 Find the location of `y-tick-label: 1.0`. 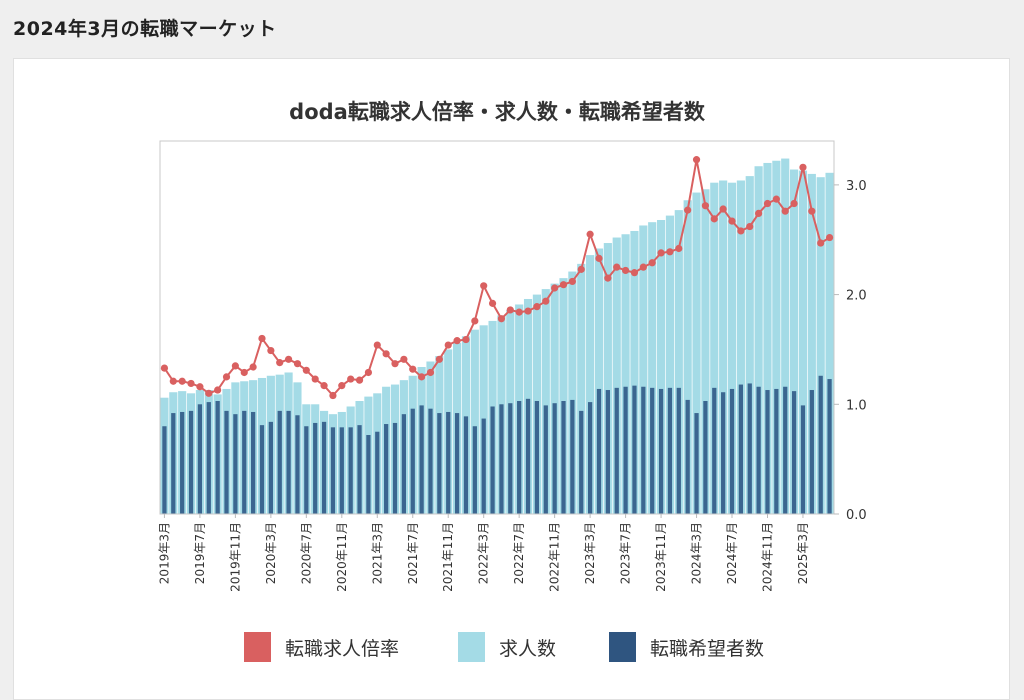

y-tick-label: 1.0 is located at coordinates (856, 405).